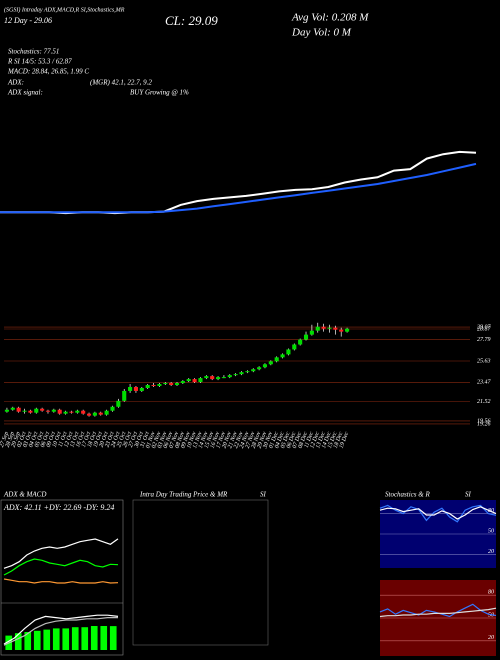  What do you see at coordinates (145, 440) in the screenshot?
I see `x-tick-label: 31 Oct` at bounding box center [145, 440].